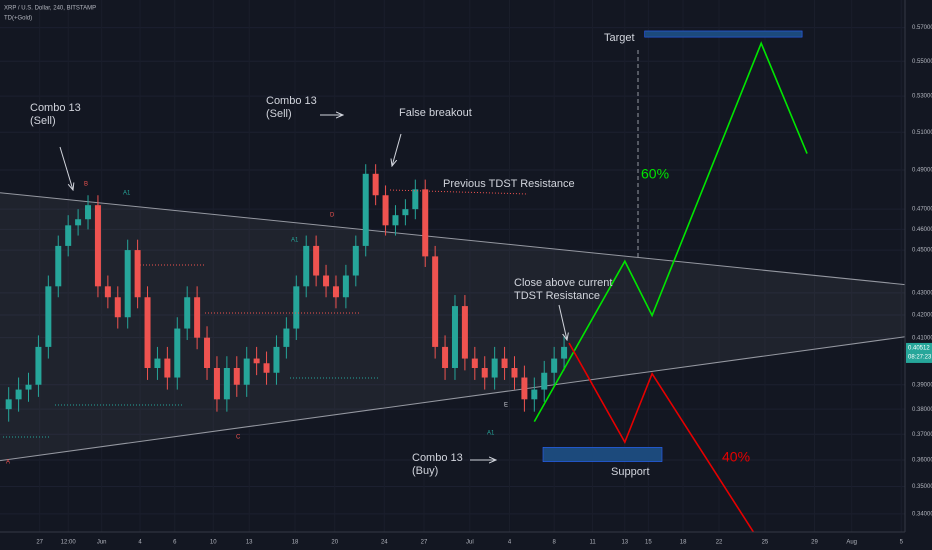 Image resolution: width=932 pixels, height=550 pixels. What do you see at coordinates (491, 434) in the screenshot?
I see `td-marker: A1` at bounding box center [491, 434].